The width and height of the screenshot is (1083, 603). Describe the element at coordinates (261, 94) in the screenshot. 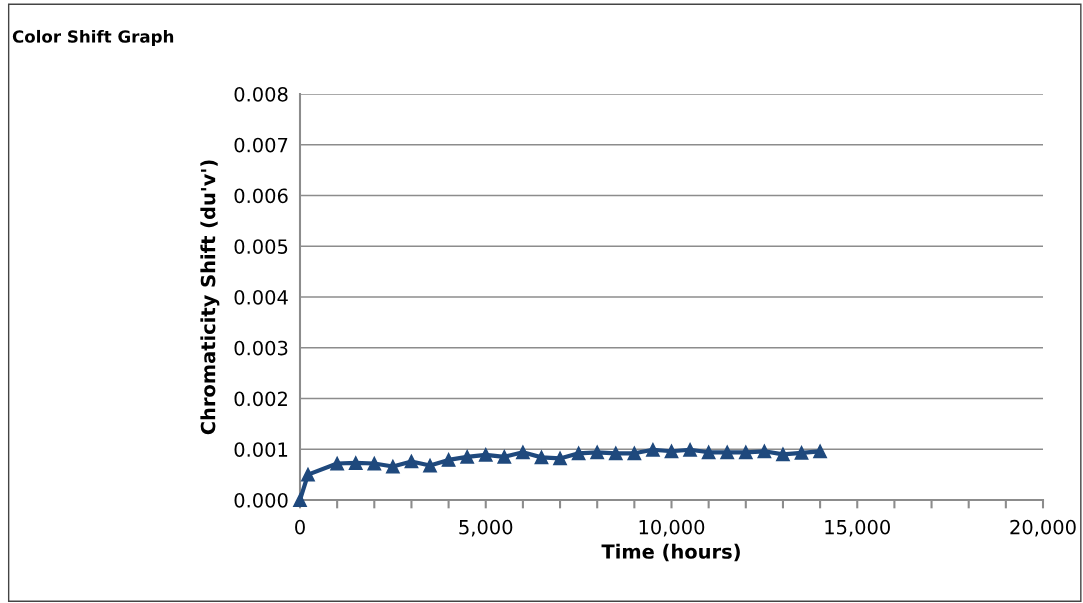

I see `y-tick-label: 0.008` at that location.